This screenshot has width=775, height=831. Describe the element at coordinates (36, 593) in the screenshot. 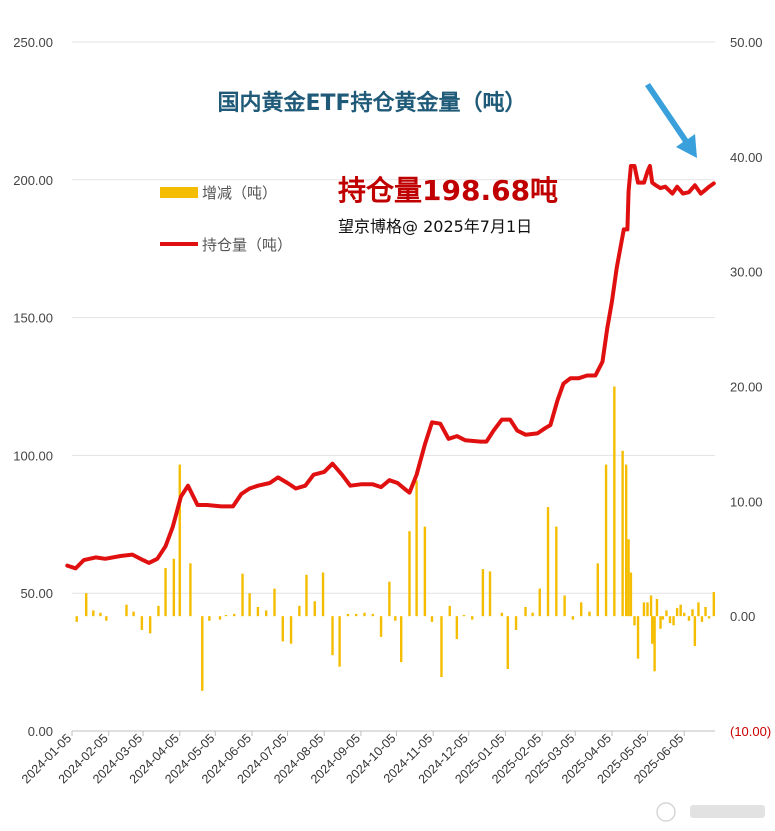

I see `left-tick-label: 50.00` at that location.